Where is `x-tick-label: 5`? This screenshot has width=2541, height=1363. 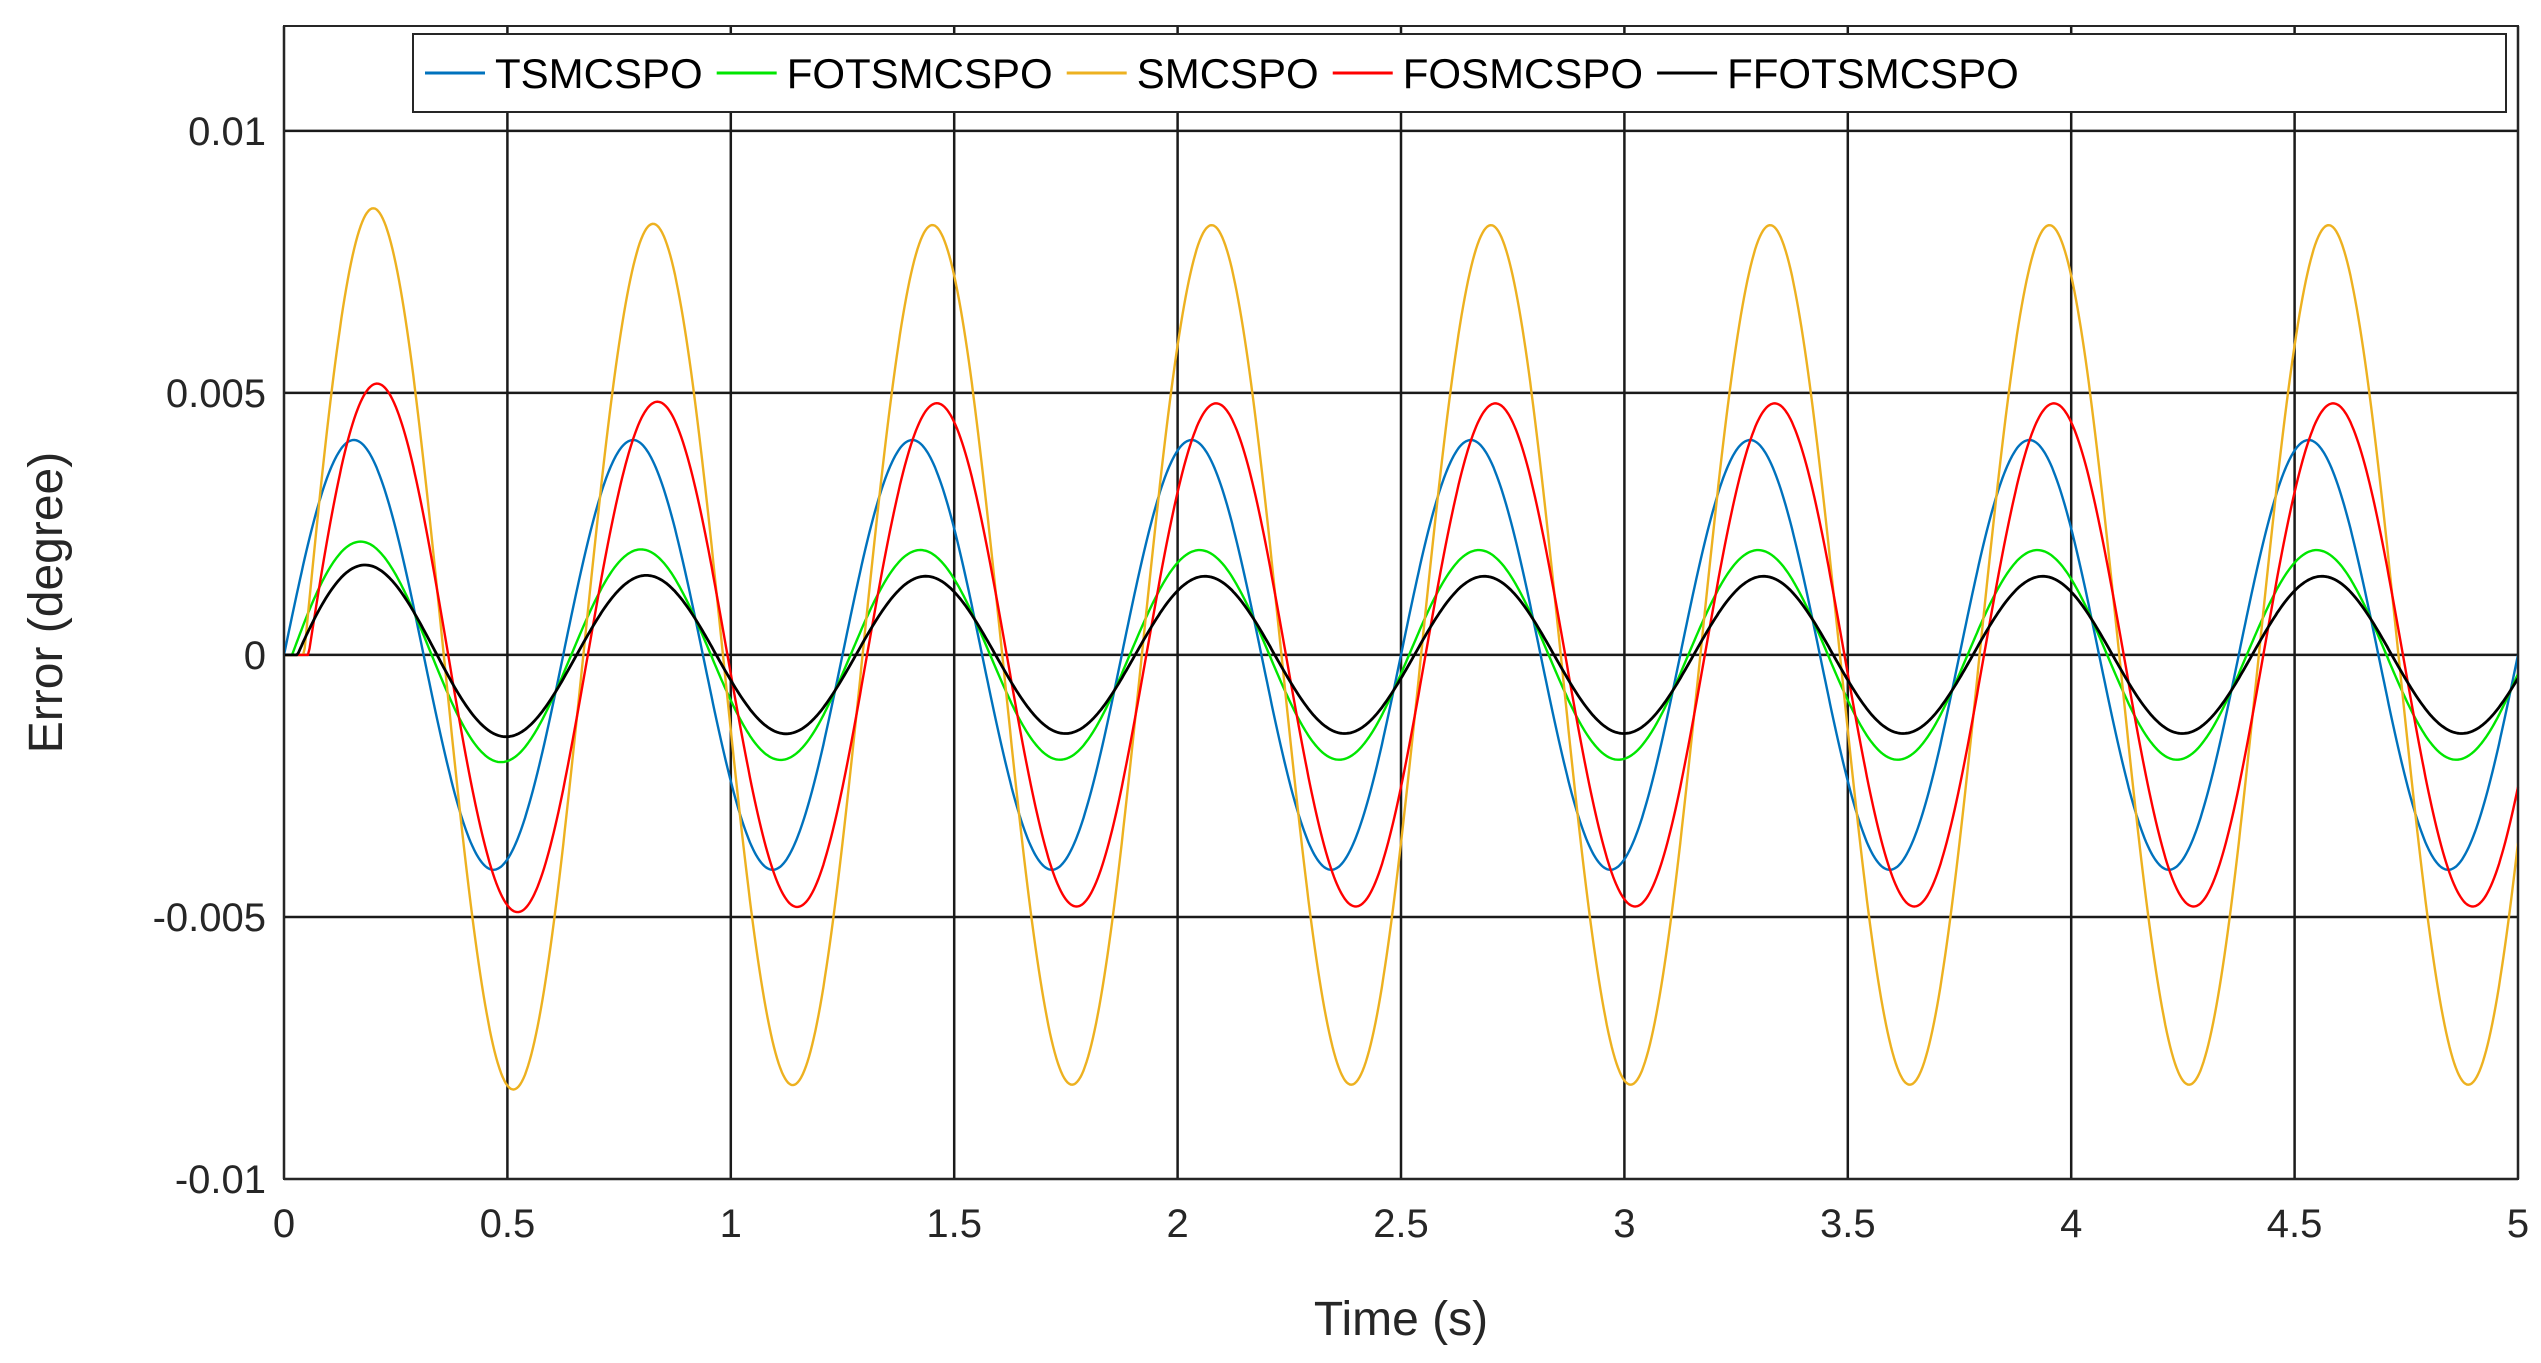 x-tick-label: 5 is located at coordinates (2518, 1224).